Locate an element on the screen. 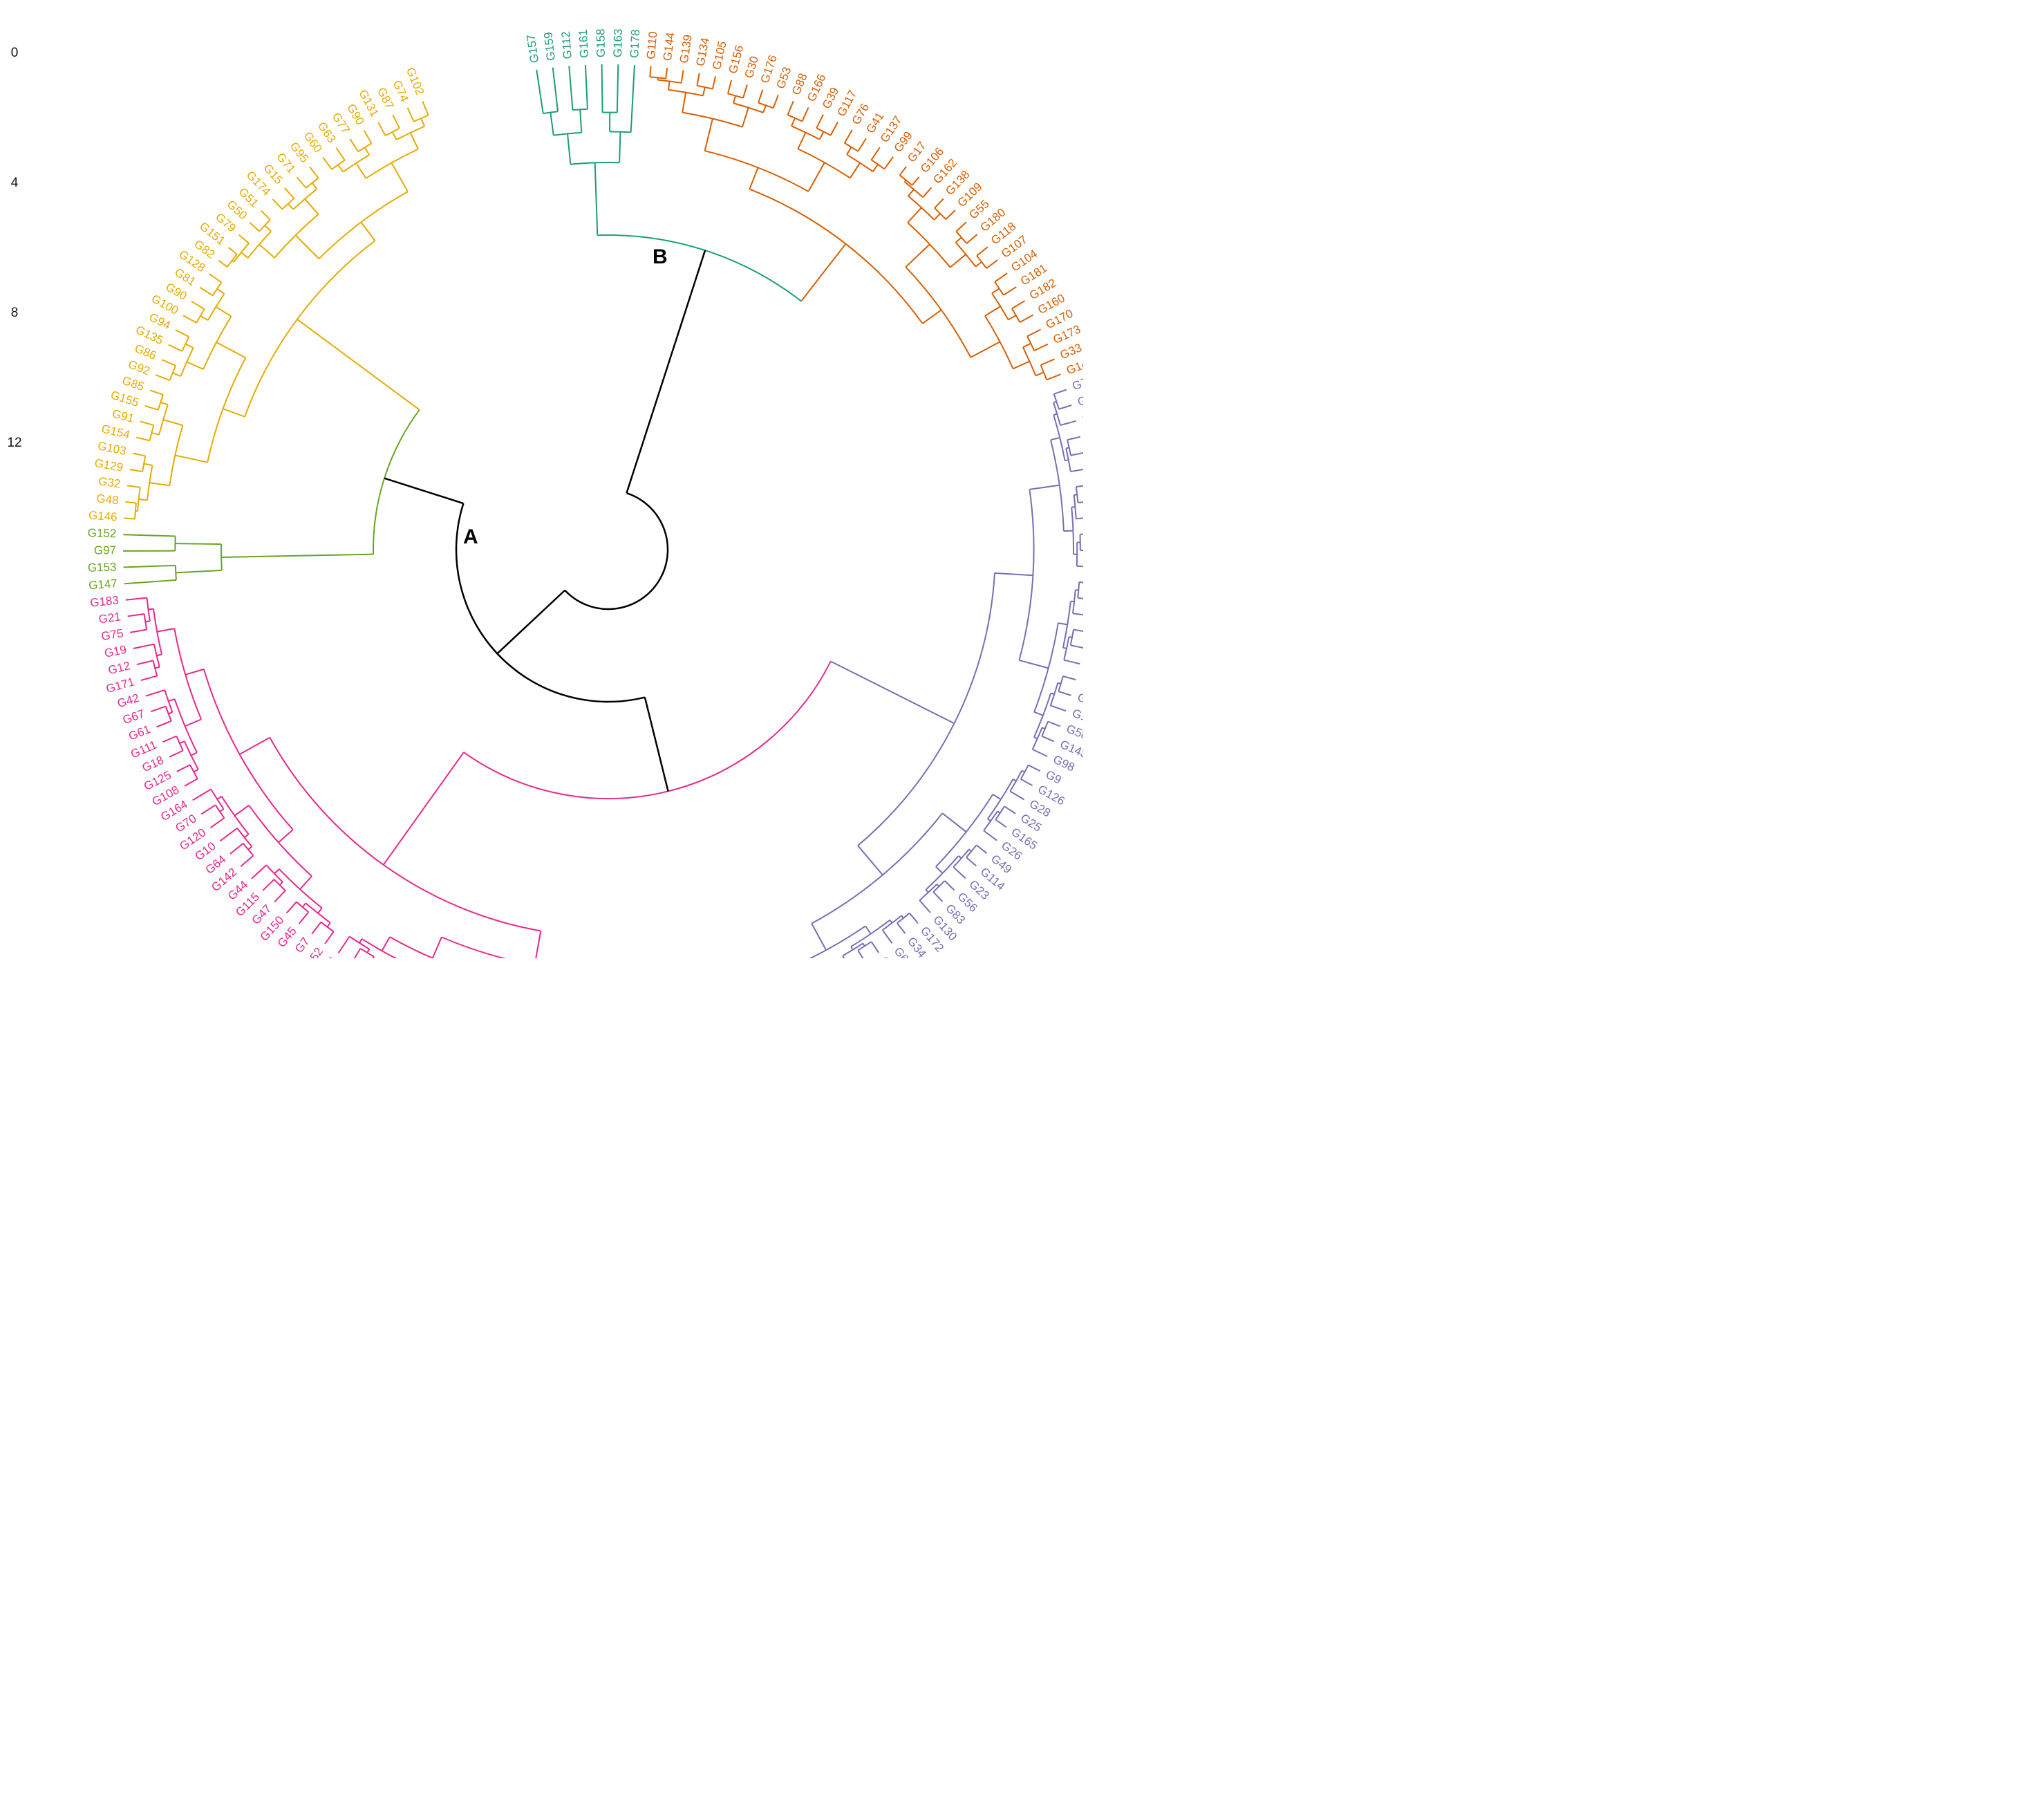  branch-orange-stem is located at coordinates (823, 272).